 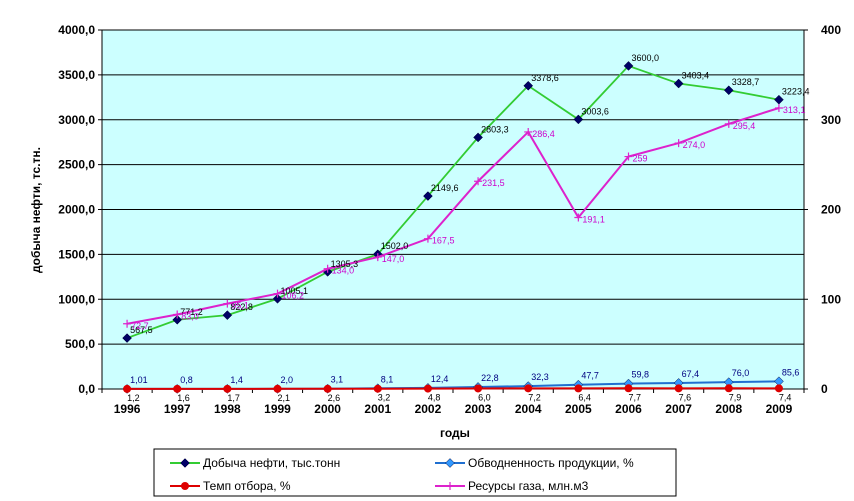 What do you see at coordinates (794, 110) in the screenshot?
I see `data-label: 313,1` at bounding box center [794, 110].